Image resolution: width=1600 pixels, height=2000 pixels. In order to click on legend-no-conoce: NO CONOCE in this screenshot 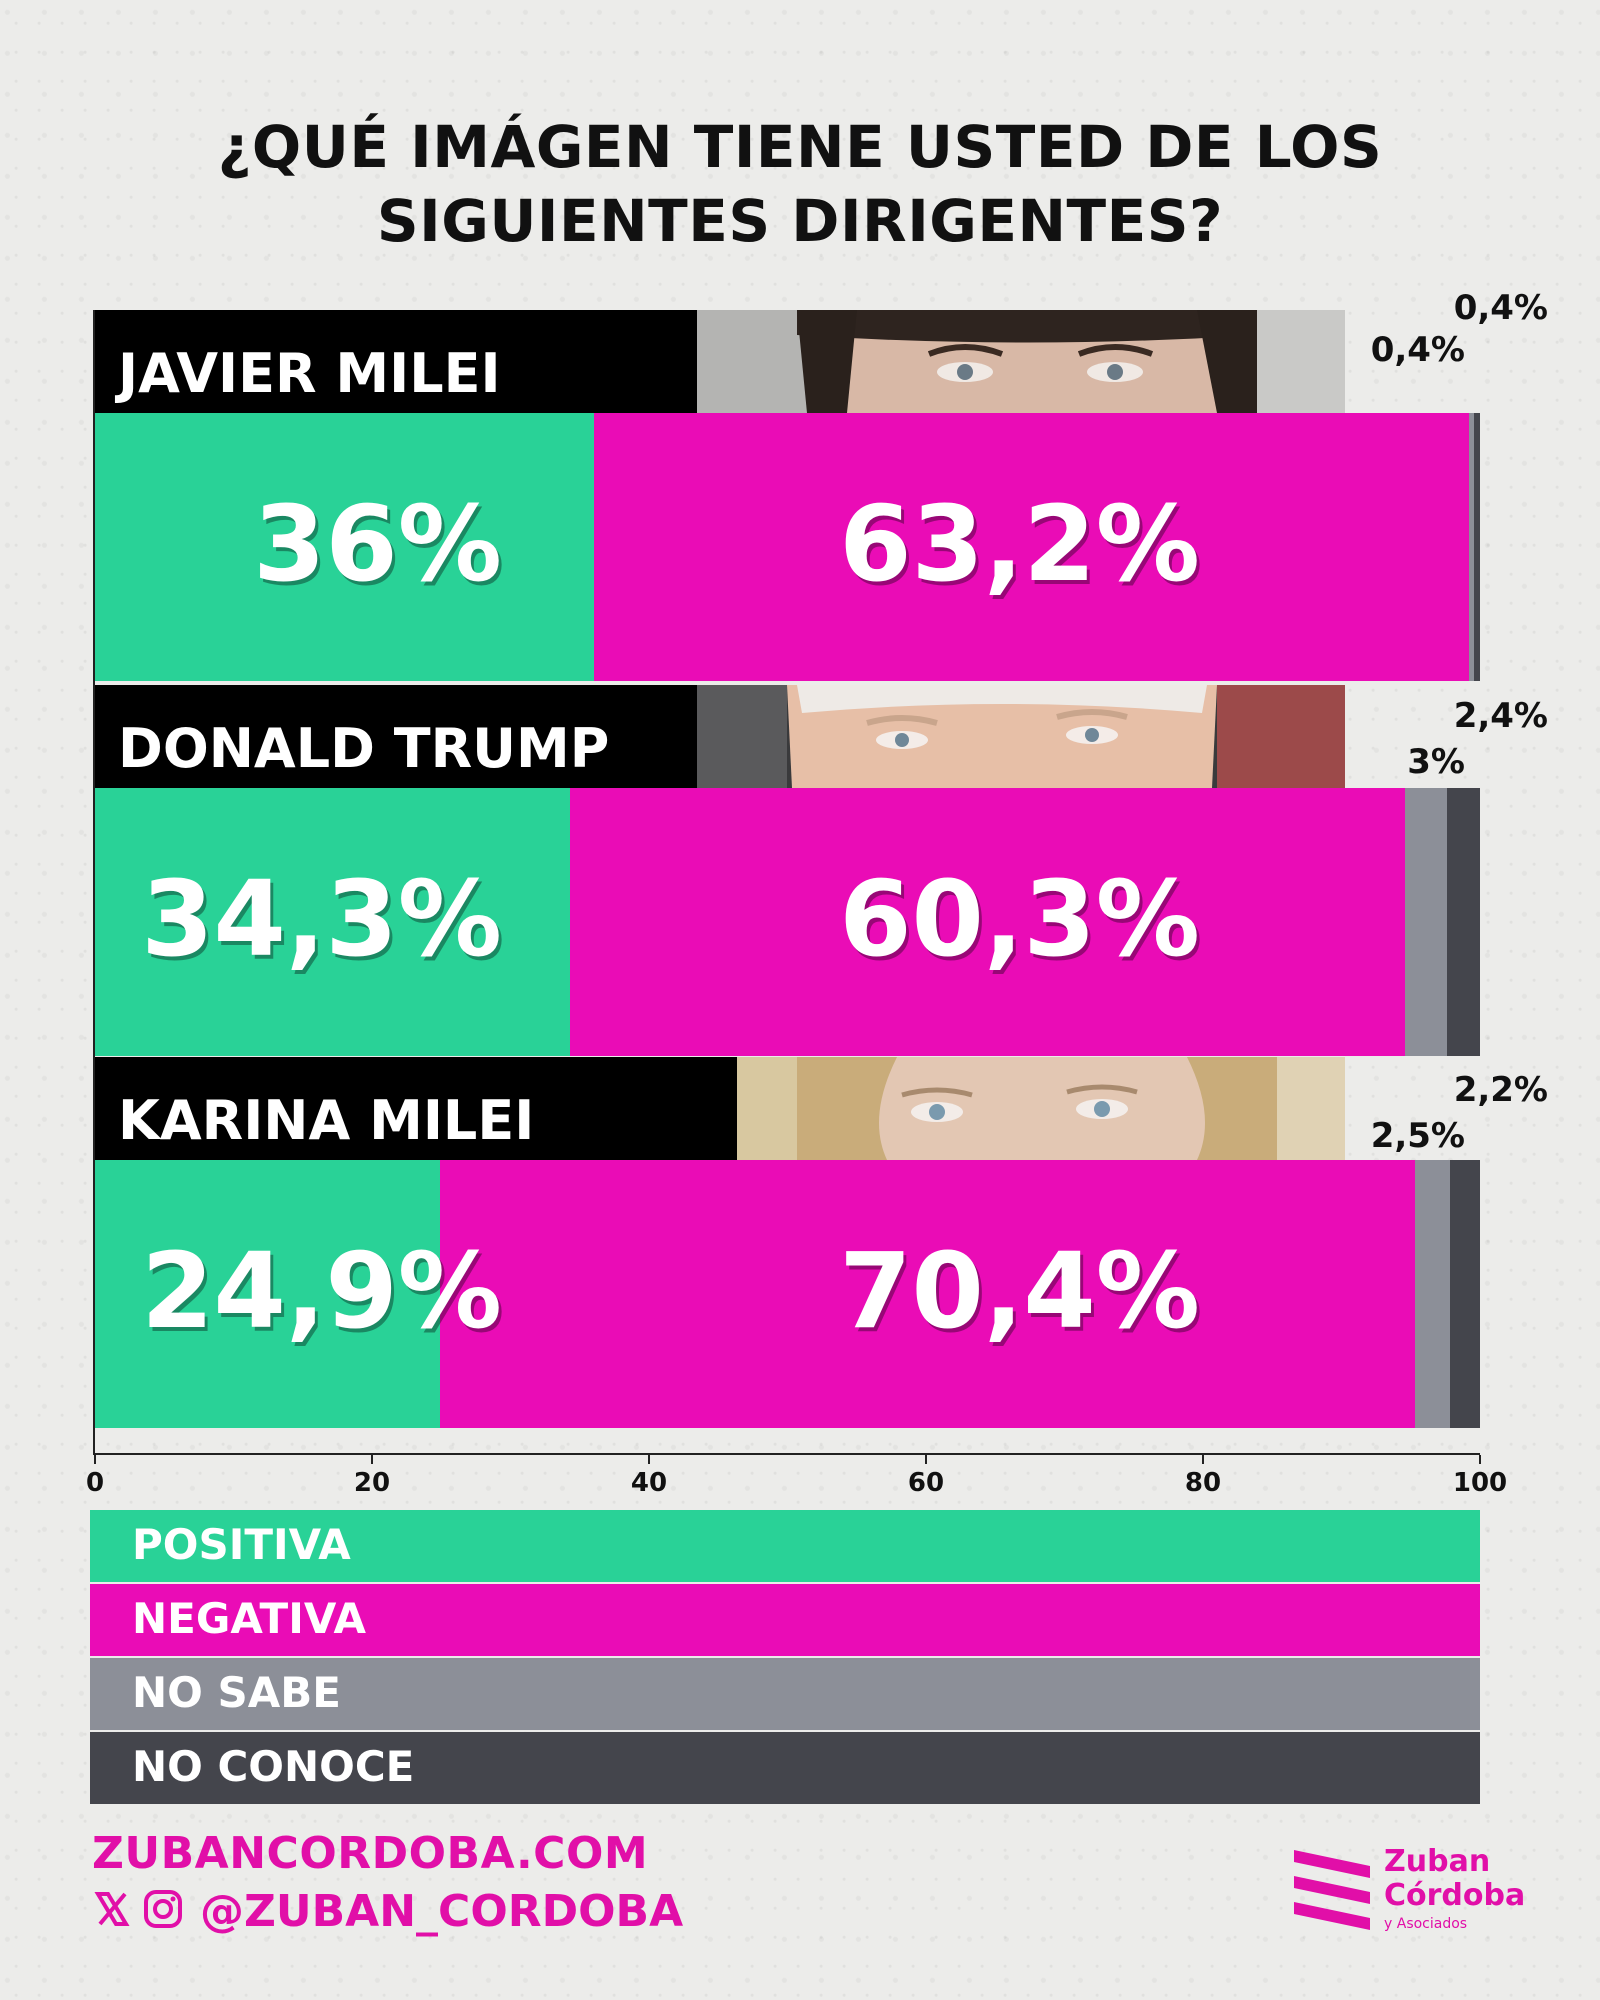, I will do `click(785, 1768)`.